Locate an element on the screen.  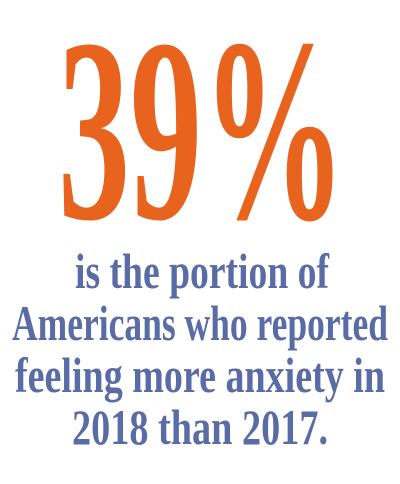
caption-line: feeling more anxiety in is located at coordinates (200, 375).